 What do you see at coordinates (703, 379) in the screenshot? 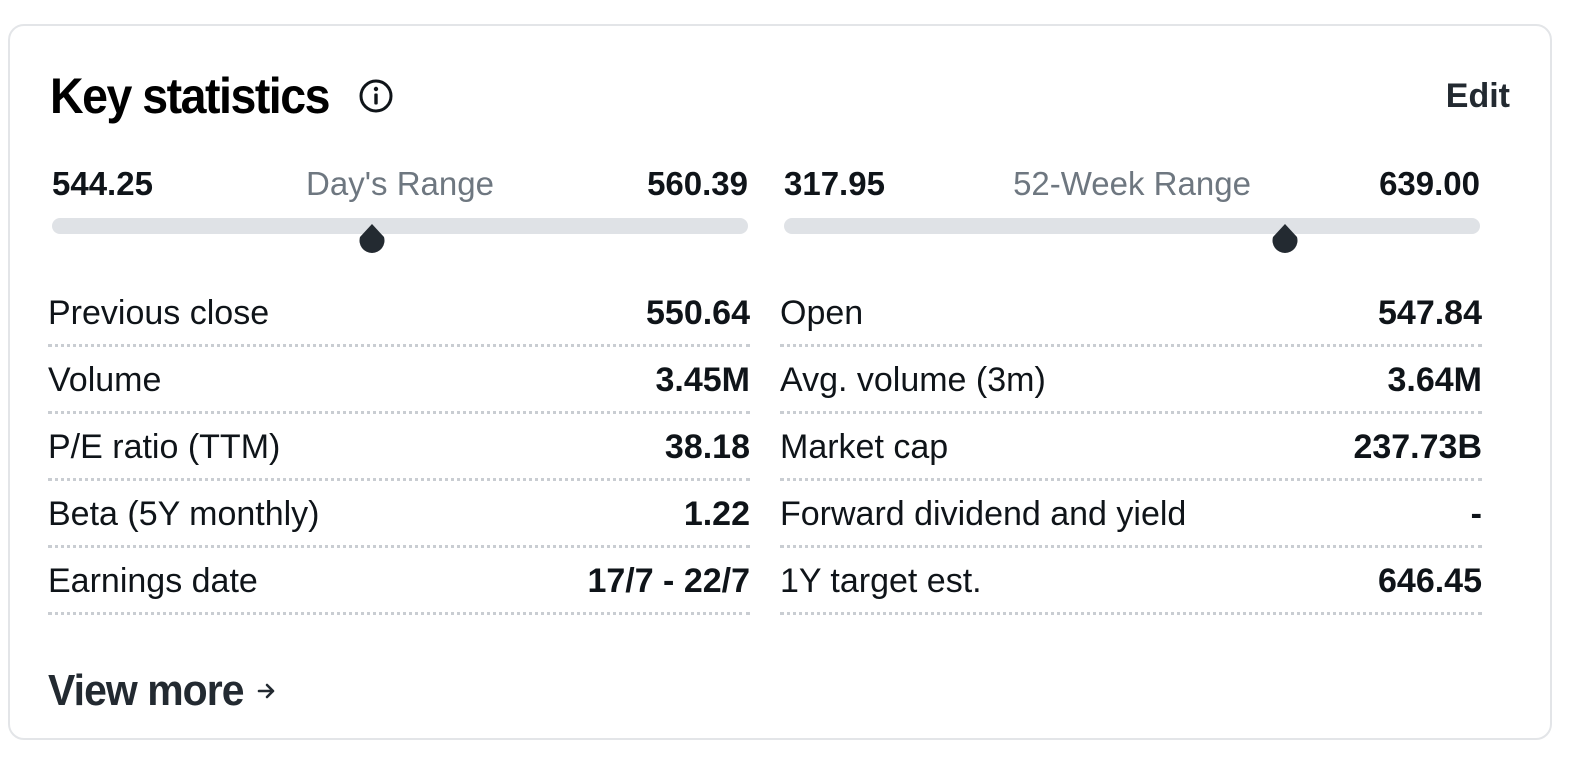
I see `stat-value: 3.45M` at bounding box center [703, 379].